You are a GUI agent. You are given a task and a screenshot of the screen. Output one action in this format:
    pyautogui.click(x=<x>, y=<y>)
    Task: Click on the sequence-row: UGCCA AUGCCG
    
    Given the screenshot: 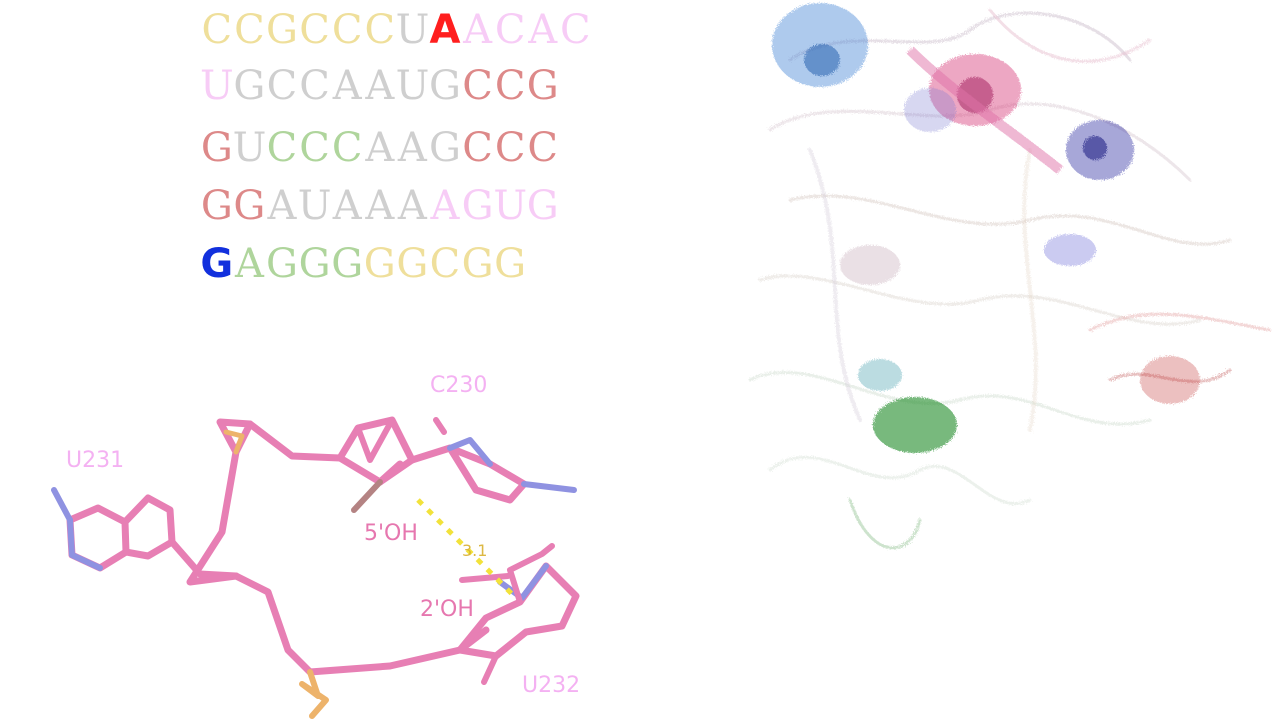 What is the action you would take?
    pyautogui.click(x=379, y=89)
    